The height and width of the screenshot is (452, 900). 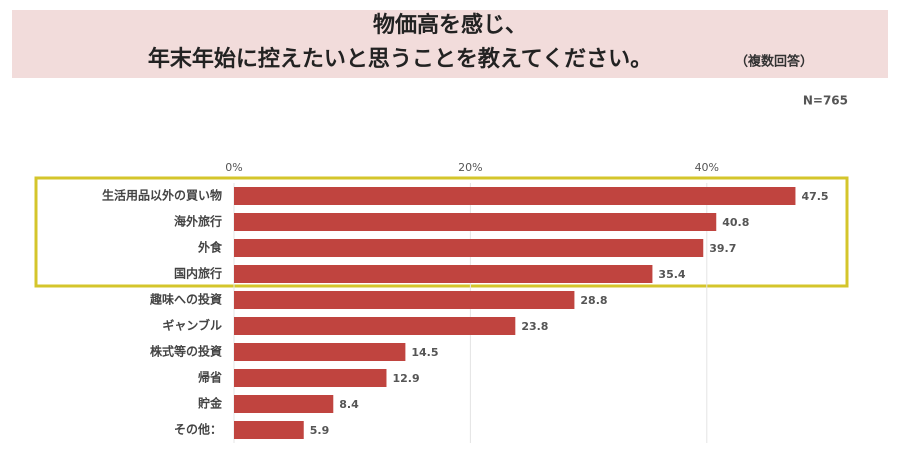 What do you see at coordinates (192, 325) in the screenshot?
I see `y-tick-label: ギャンブル` at bounding box center [192, 325].